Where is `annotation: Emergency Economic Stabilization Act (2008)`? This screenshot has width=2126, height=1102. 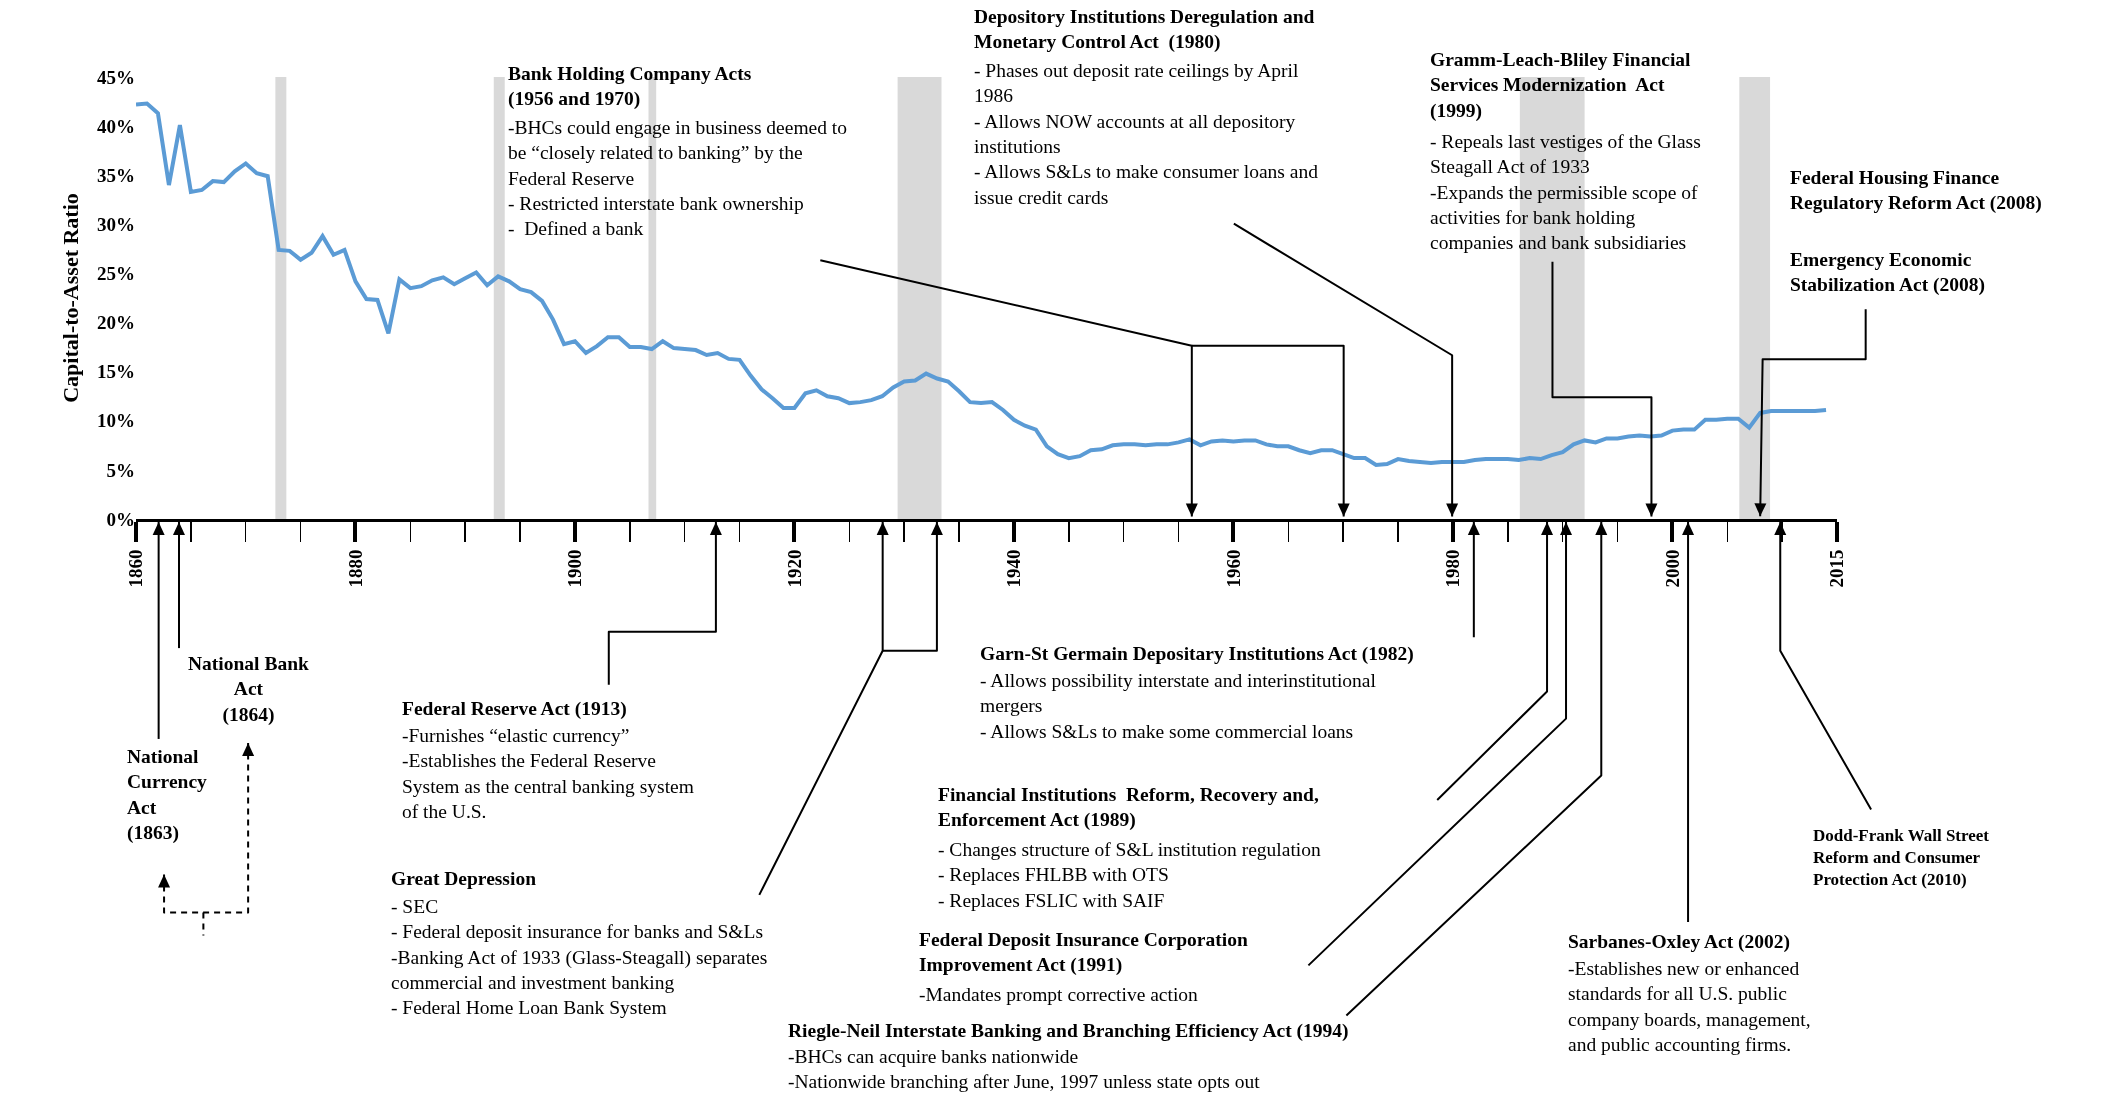 annotation: Emergency Economic Stabilization Act (2008) is located at coordinates (1887, 273).